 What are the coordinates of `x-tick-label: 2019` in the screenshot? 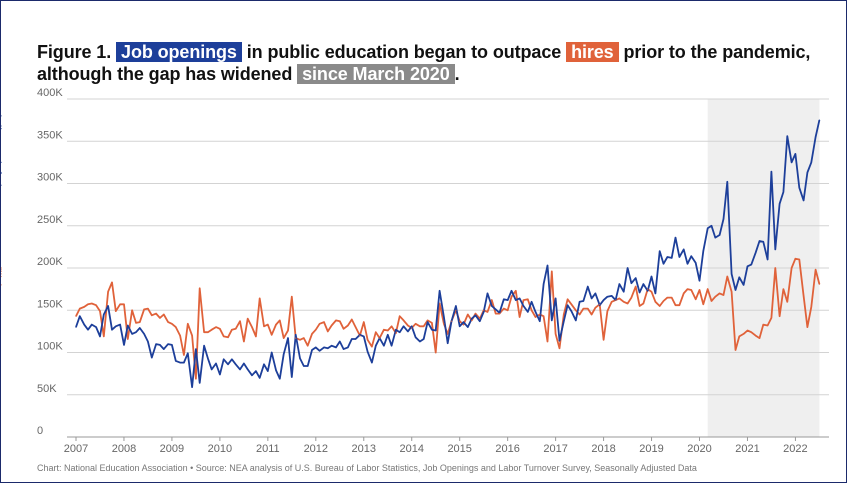 It's located at (651, 449).